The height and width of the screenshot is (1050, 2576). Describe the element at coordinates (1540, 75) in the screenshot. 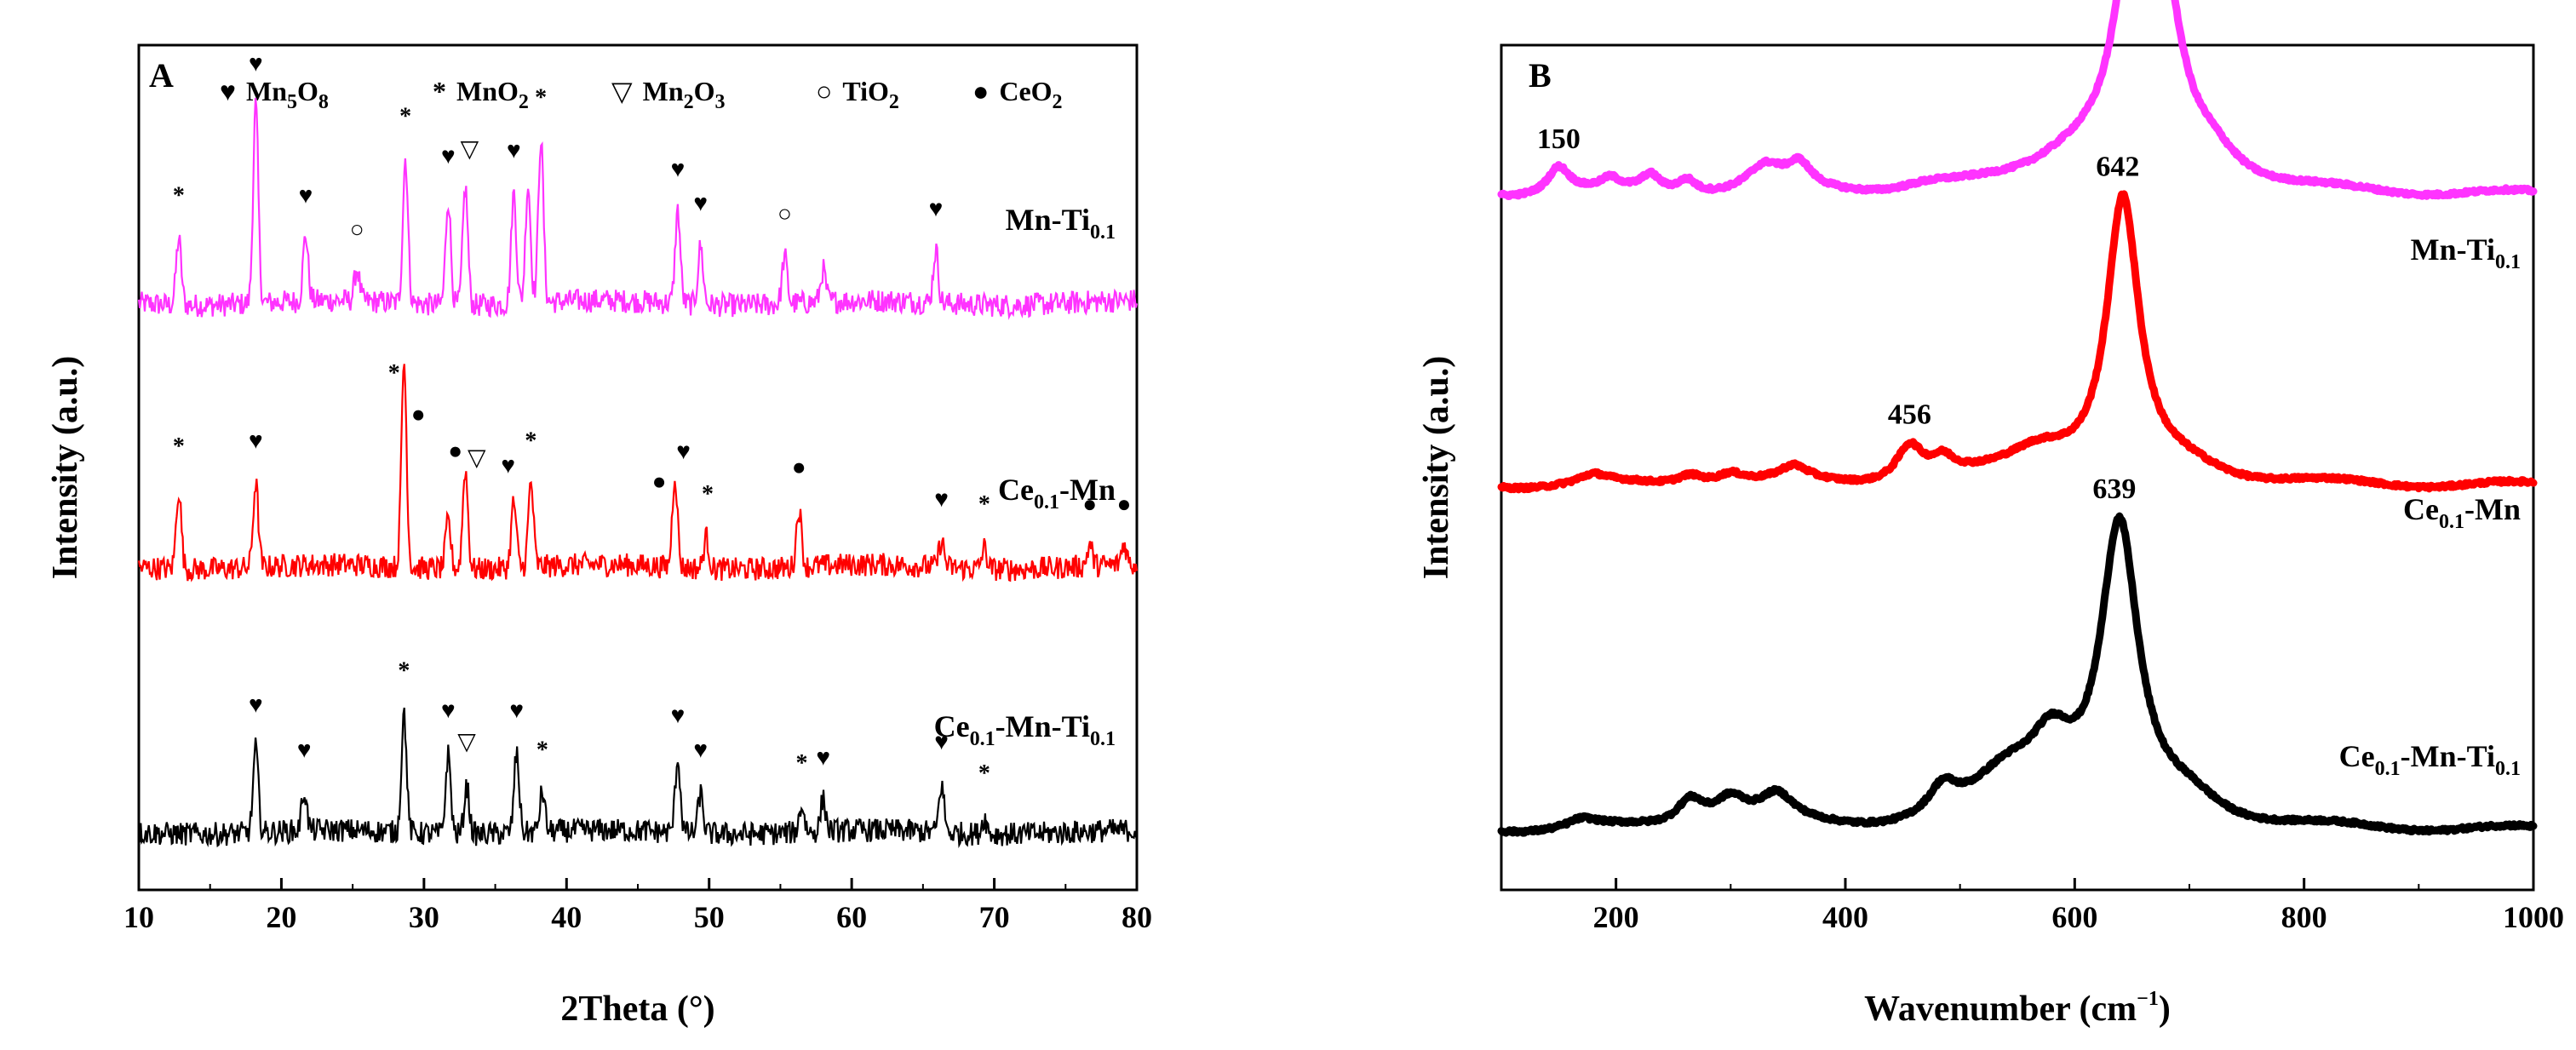

I see `panel-letter-b: B` at that location.